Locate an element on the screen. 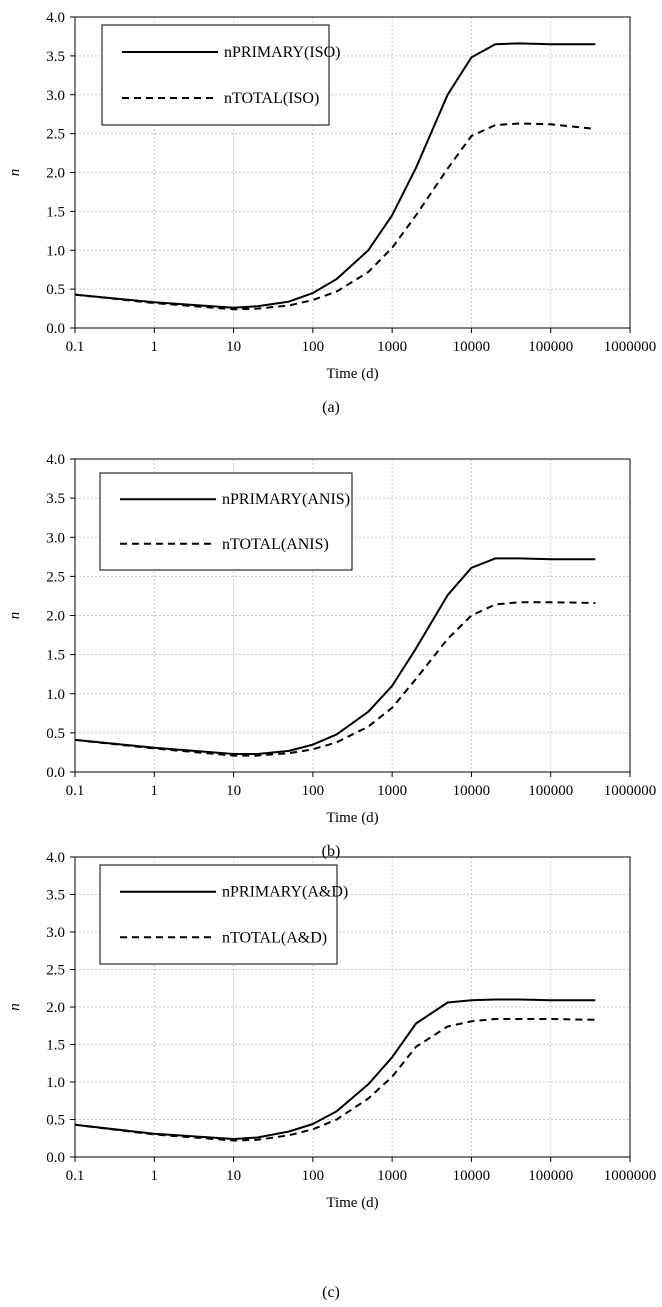  panel-caption: (b) is located at coordinates (331, 851).